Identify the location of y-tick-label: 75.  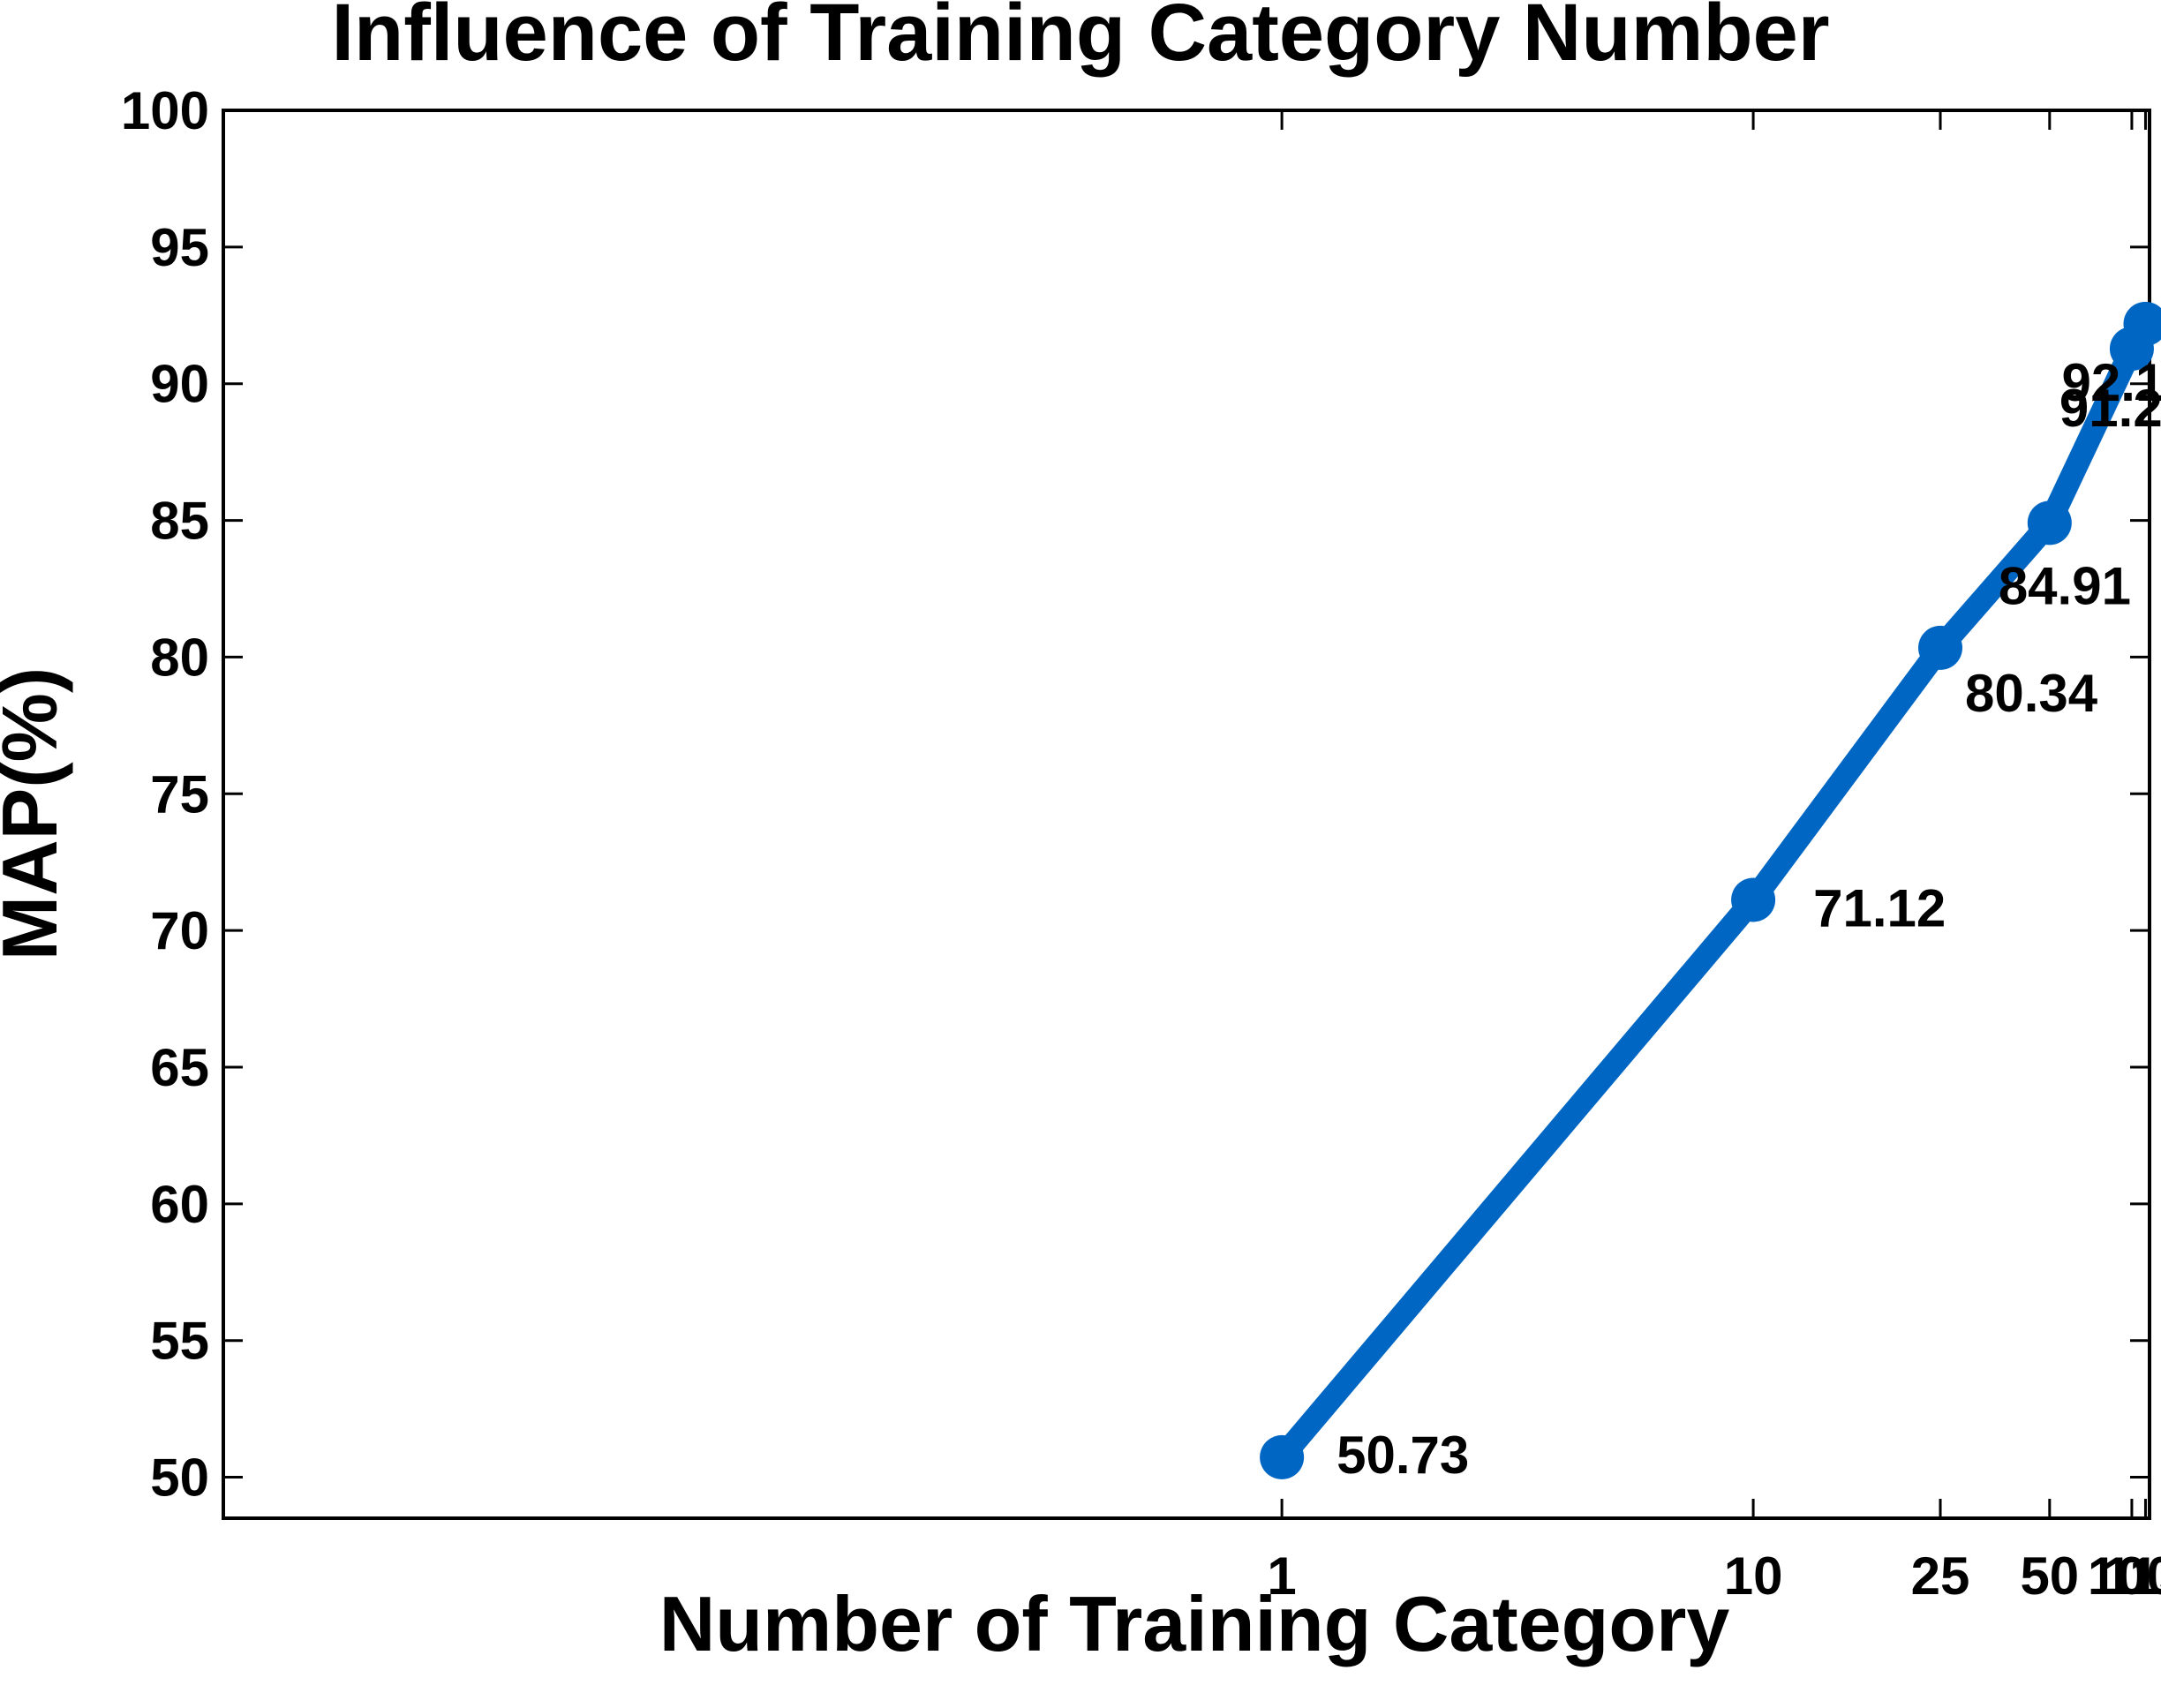
(179, 794).